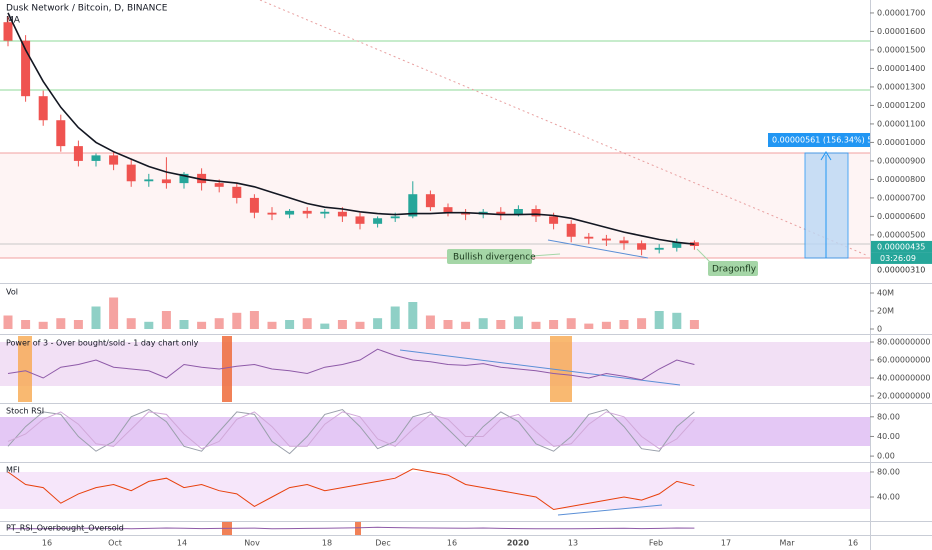 Image resolution: width=932 pixels, height=550 pixels. I want to click on x-tick-label: 17, so click(726, 543).